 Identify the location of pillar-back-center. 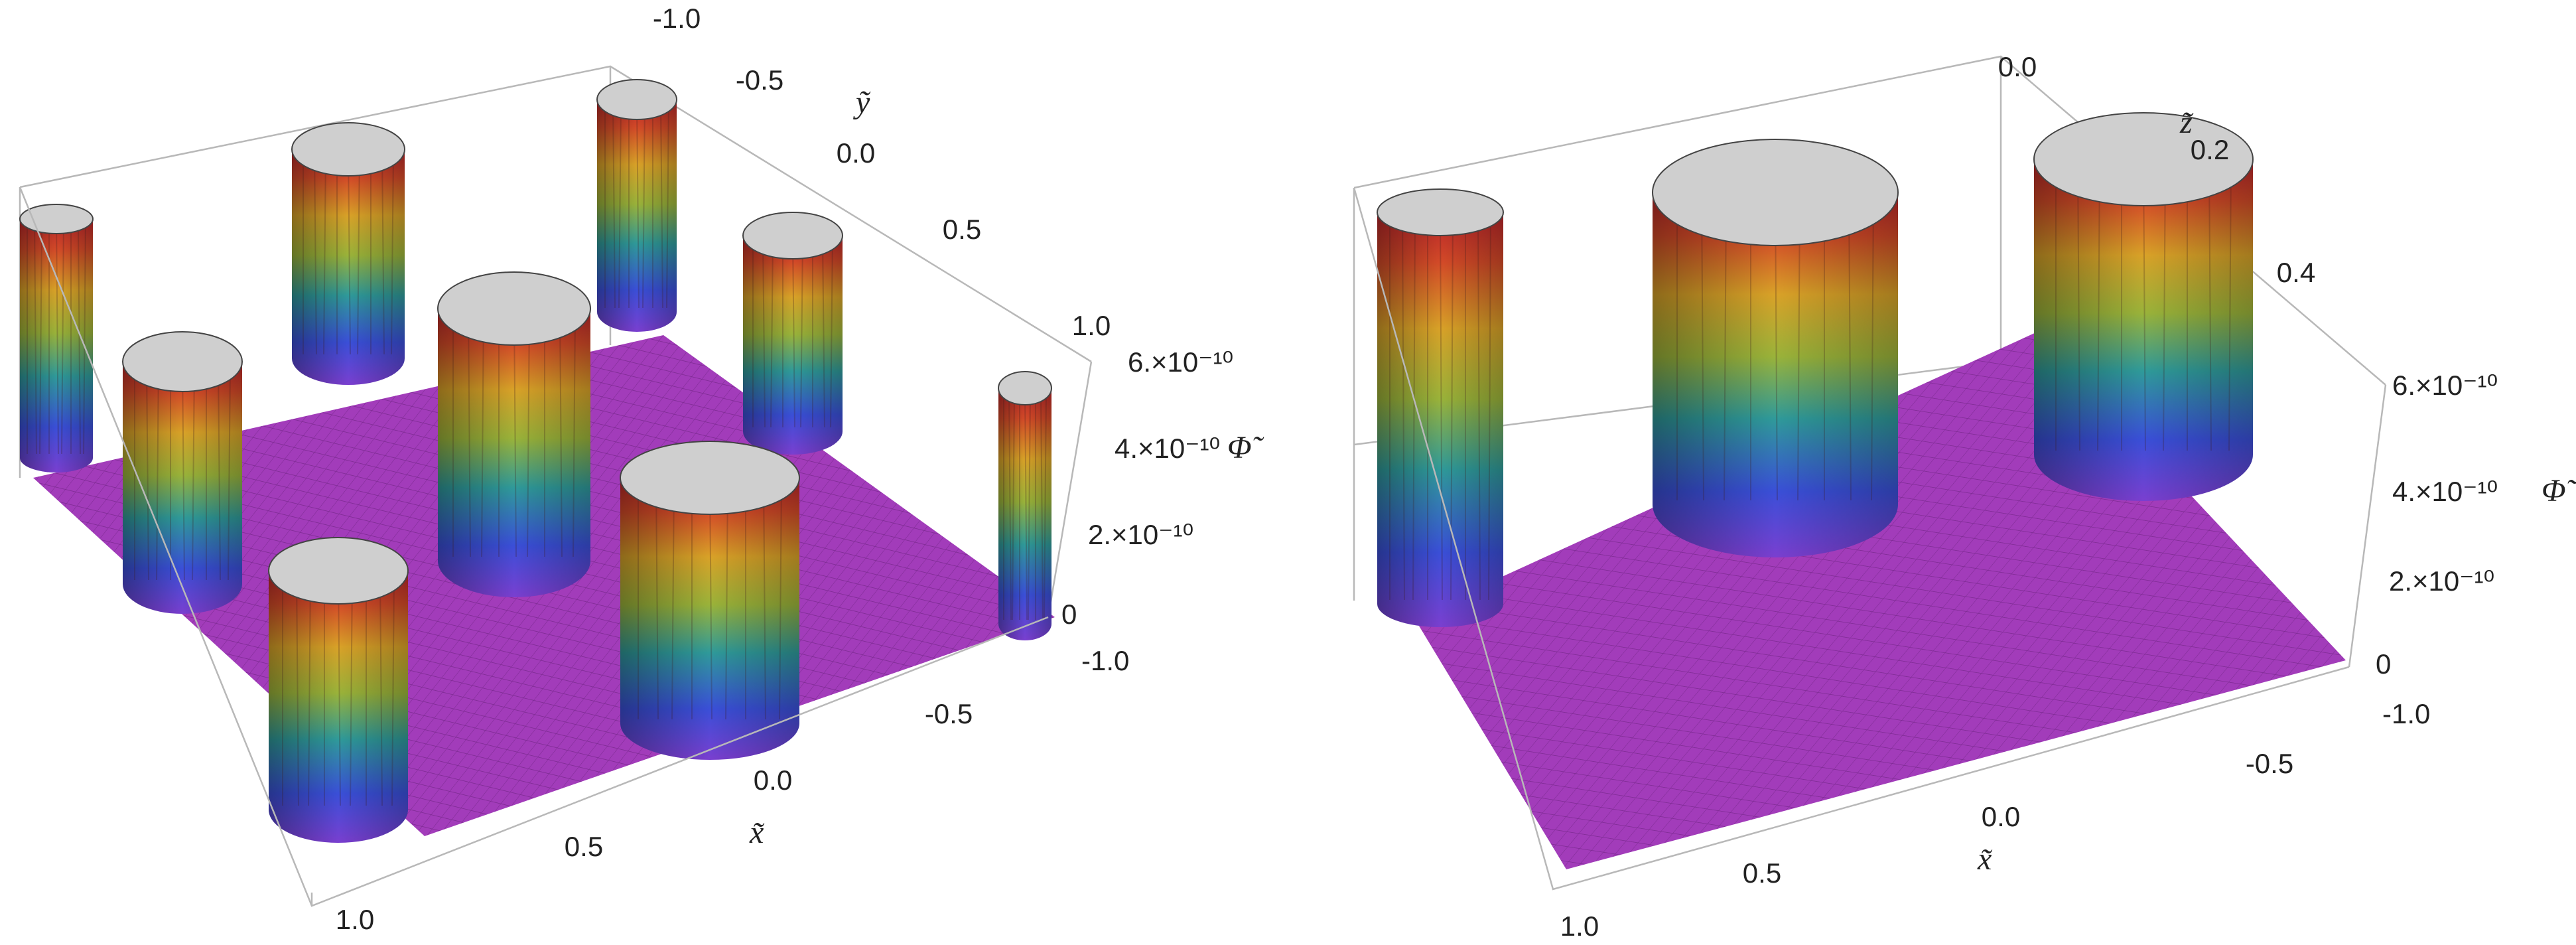
(348, 254).